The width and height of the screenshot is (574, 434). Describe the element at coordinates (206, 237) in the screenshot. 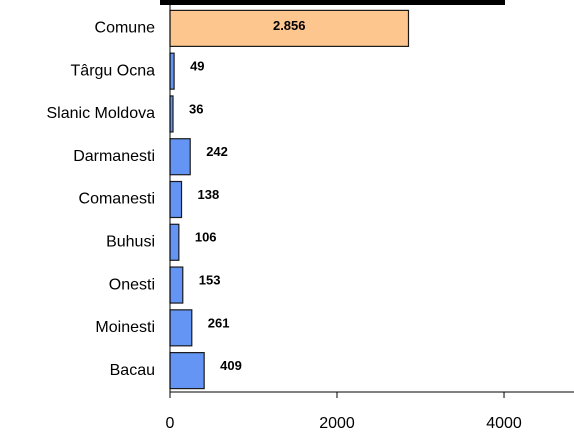

I see `value-label: 106` at that location.